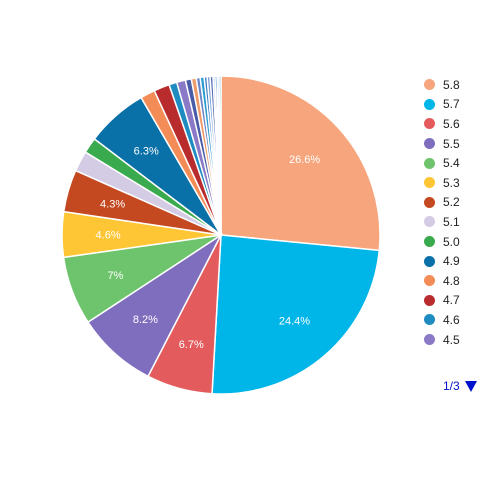  I want to click on legend-label: 5.8, so click(451, 84).